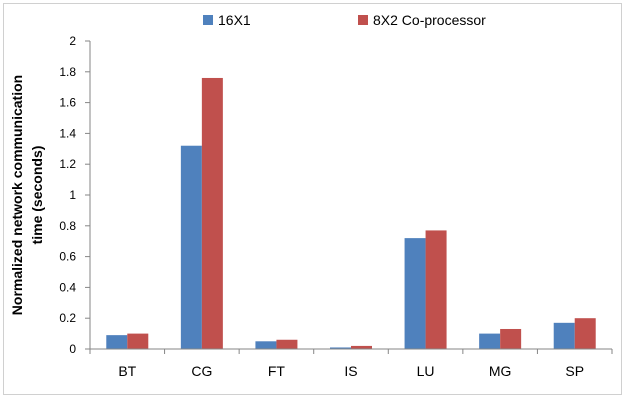 This screenshot has height=398, width=625. What do you see at coordinates (67, 164) in the screenshot?
I see `y-tick-label: 1.2` at bounding box center [67, 164].